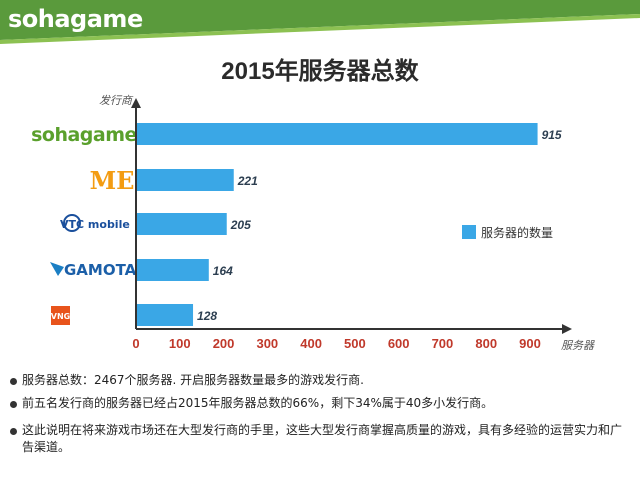  Describe the element at coordinates (530, 343) in the screenshot. I see `x-tick-label: 900` at that location.